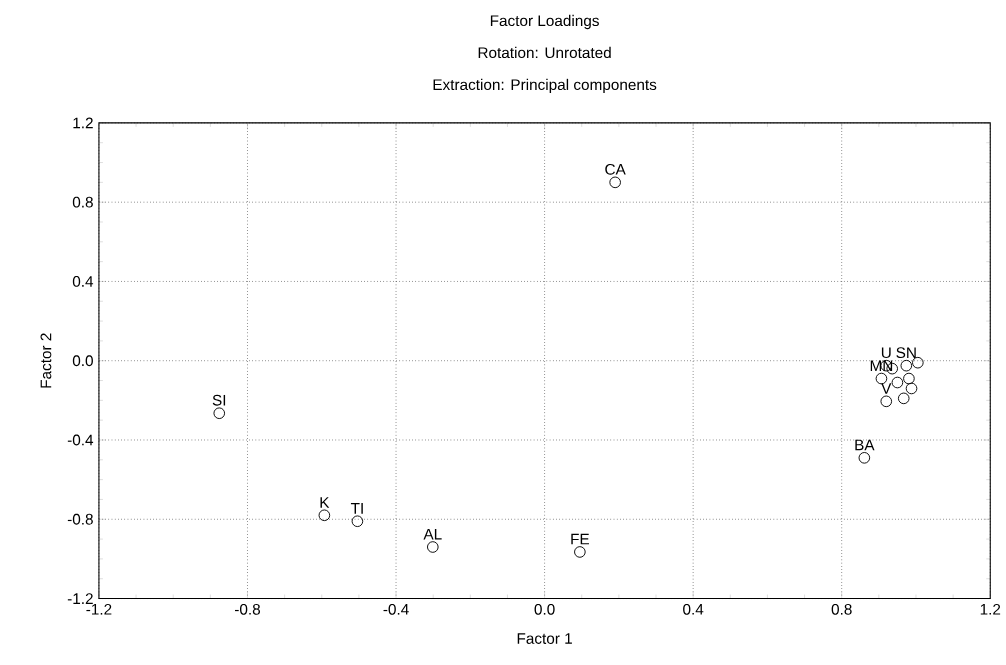 The width and height of the screenshot is (1006, 665). Describe the element at coordinates (990, 609) in the screenshot. I see `x-tick-label: 1.2` at that location.